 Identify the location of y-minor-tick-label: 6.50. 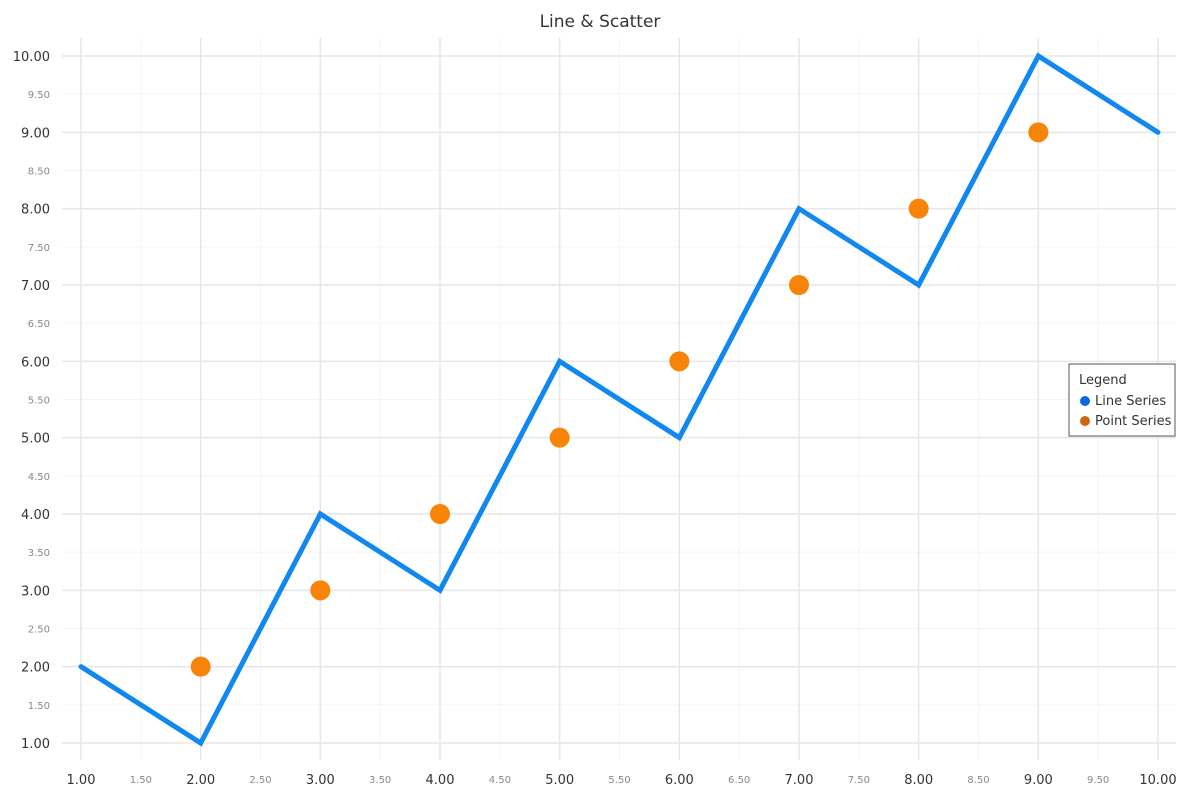
(39, 324).